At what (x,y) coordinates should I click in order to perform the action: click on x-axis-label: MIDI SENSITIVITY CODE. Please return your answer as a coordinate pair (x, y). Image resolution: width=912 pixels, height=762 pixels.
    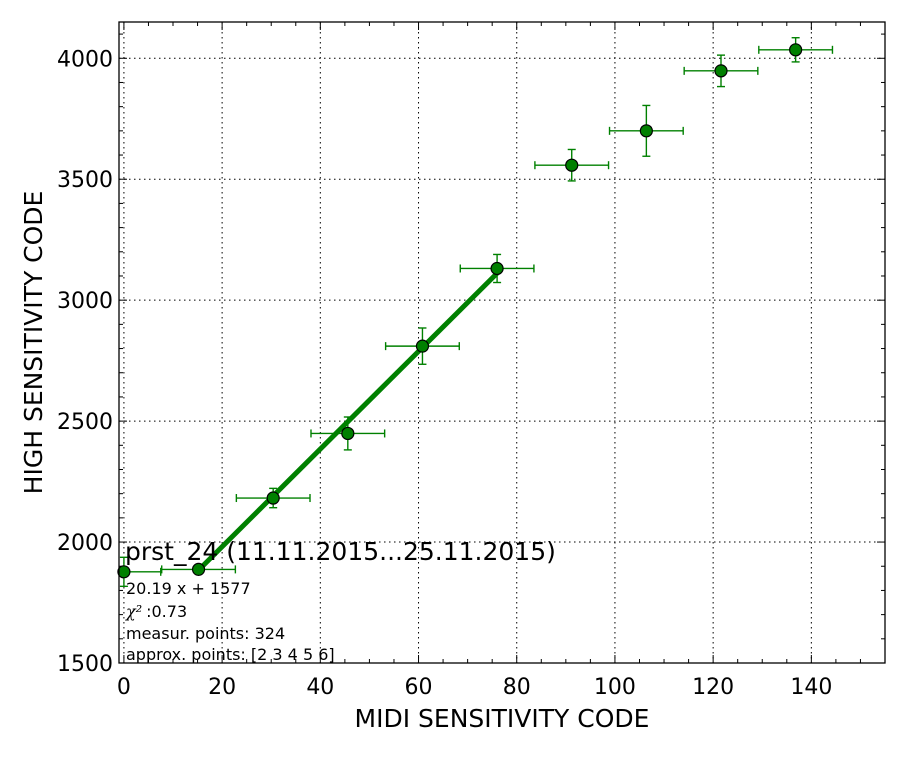
    Looking at the image, I should click on (502, 718).